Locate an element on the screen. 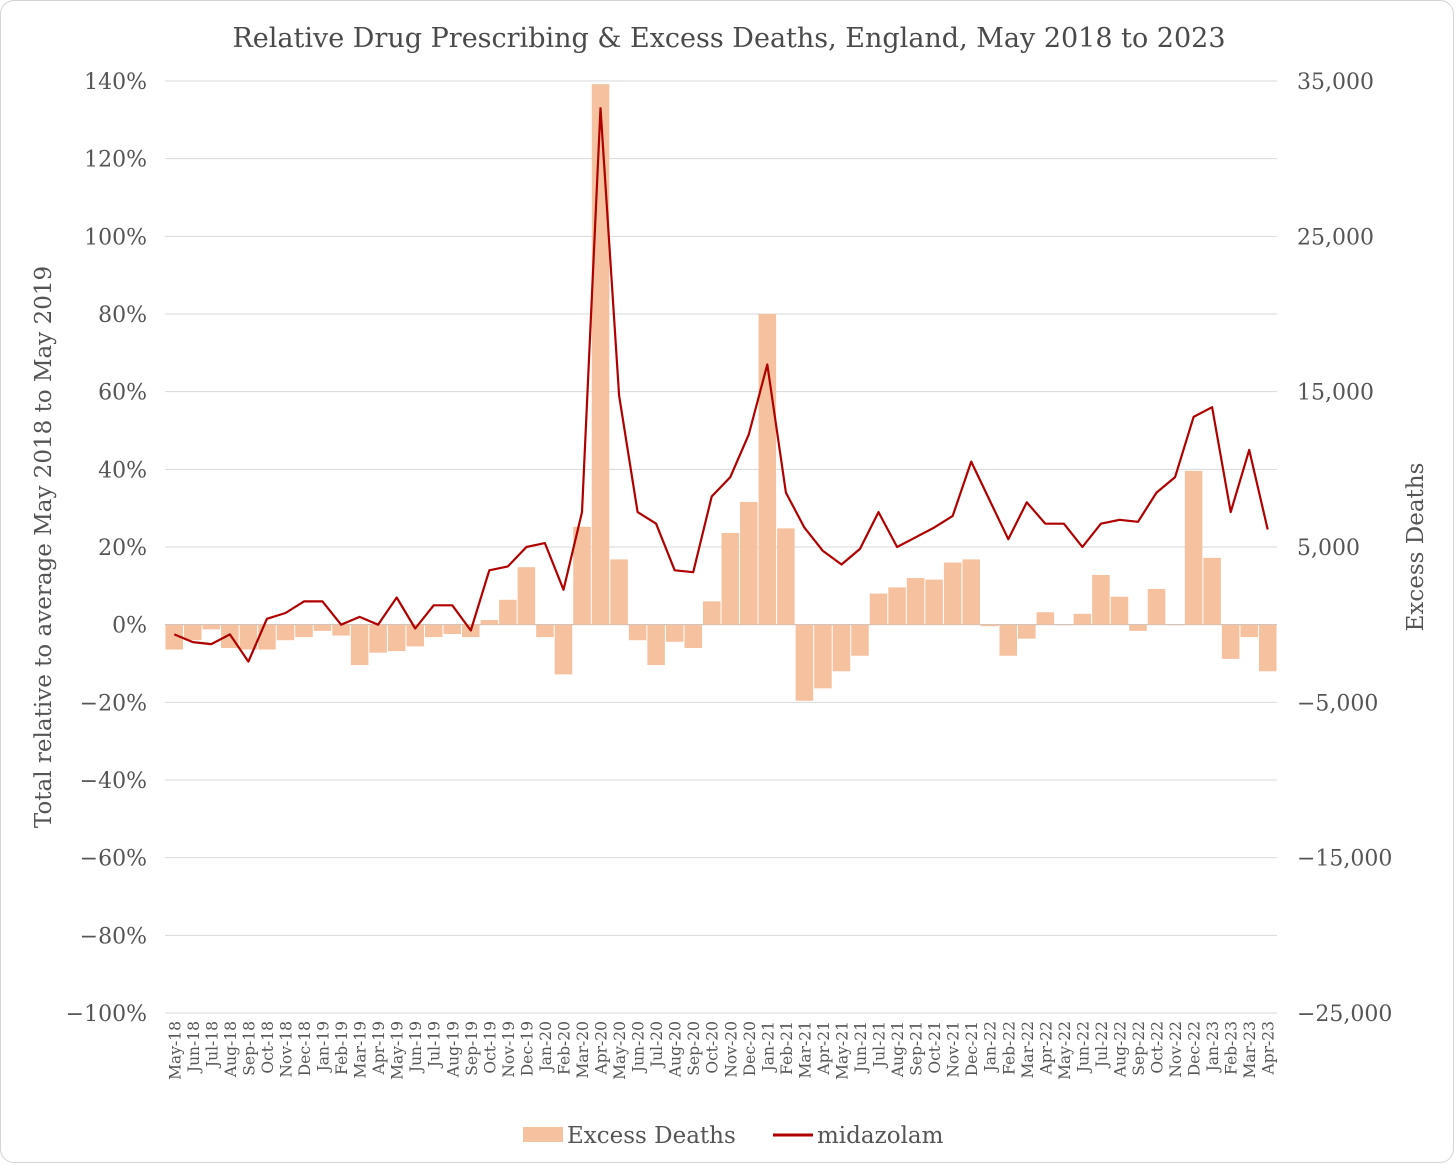 Image resolution: width=1456 pixels, height=1165 pixels. x-tick-label: Jul-20 is located at coordinates (657, 1045).